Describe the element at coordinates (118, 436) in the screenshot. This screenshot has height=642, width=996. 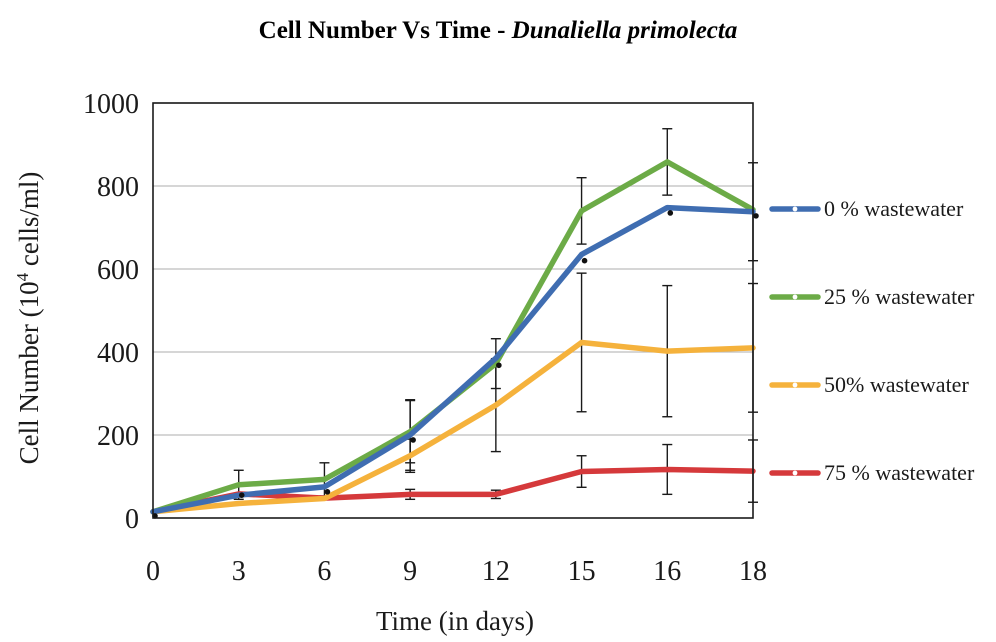
I see `y-tick-label: 200` at that location.